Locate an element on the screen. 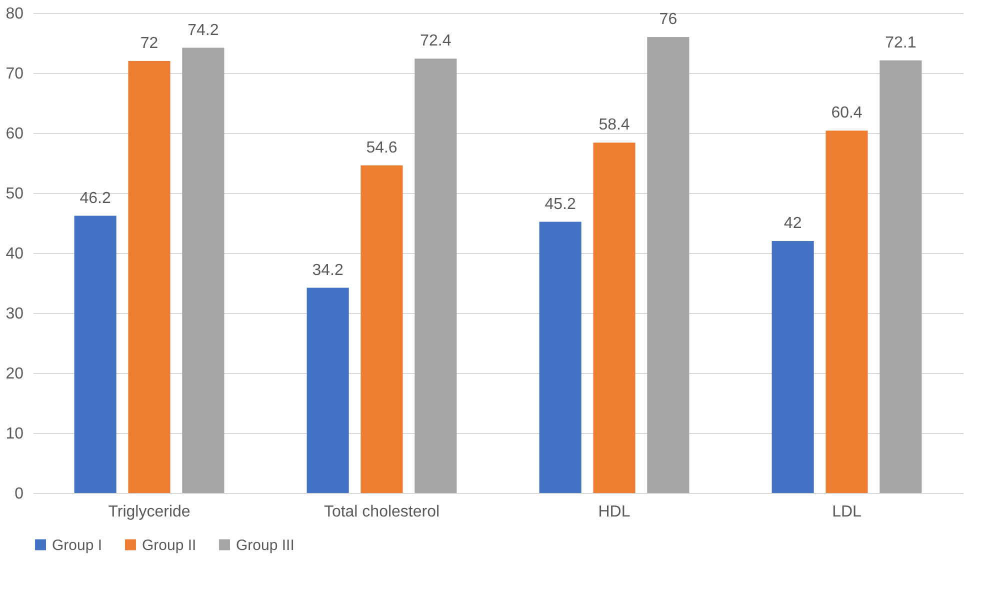 The height and width of the screenshot is (602, 996). data-label: 74.2 is located at coordinates (203, 30).